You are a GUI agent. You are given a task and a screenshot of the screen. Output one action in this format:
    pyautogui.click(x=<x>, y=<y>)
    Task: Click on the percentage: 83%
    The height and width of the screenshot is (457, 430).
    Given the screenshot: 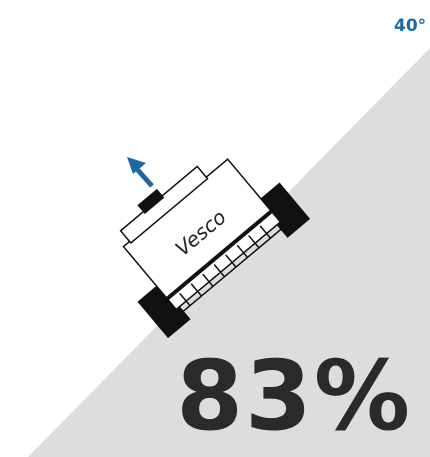 What is the action you would take?
    pyautogui.click(x=294, y=396)
    